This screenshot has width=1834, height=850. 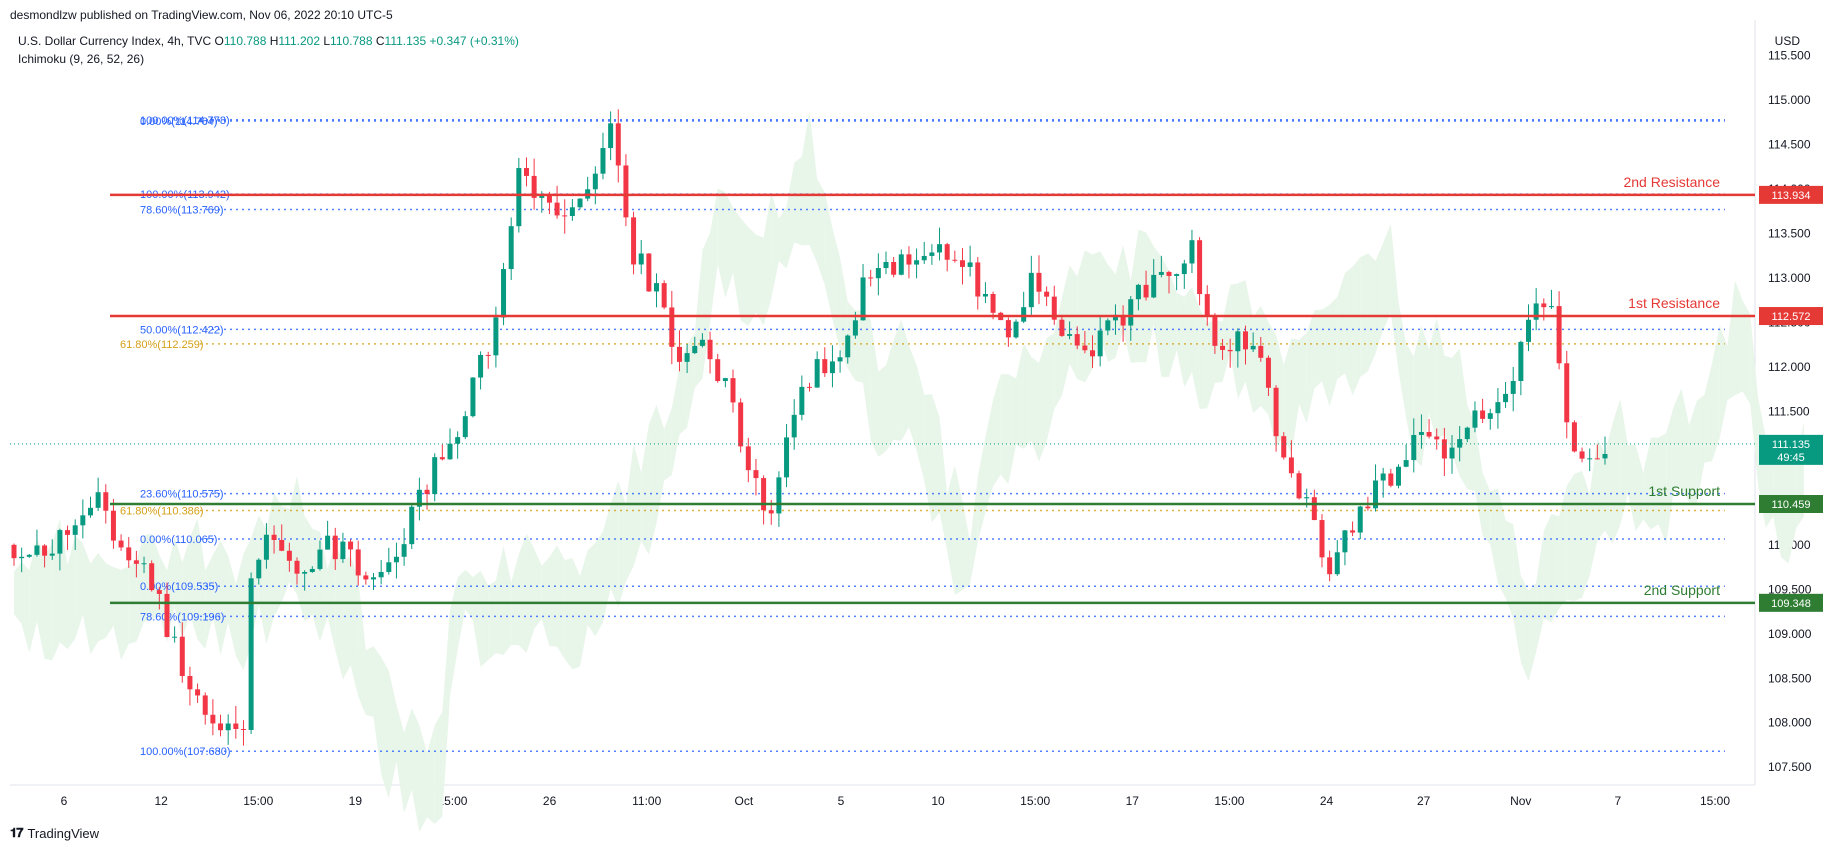 What do you see at coordinates (1791, 449) in the screenshot?
I see `current-price-badge` at bounding box center [1791, 449].